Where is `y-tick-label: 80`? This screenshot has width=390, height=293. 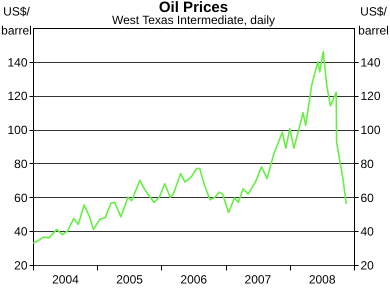
y-tick-label: 80 is located at coordinates (21, 163).